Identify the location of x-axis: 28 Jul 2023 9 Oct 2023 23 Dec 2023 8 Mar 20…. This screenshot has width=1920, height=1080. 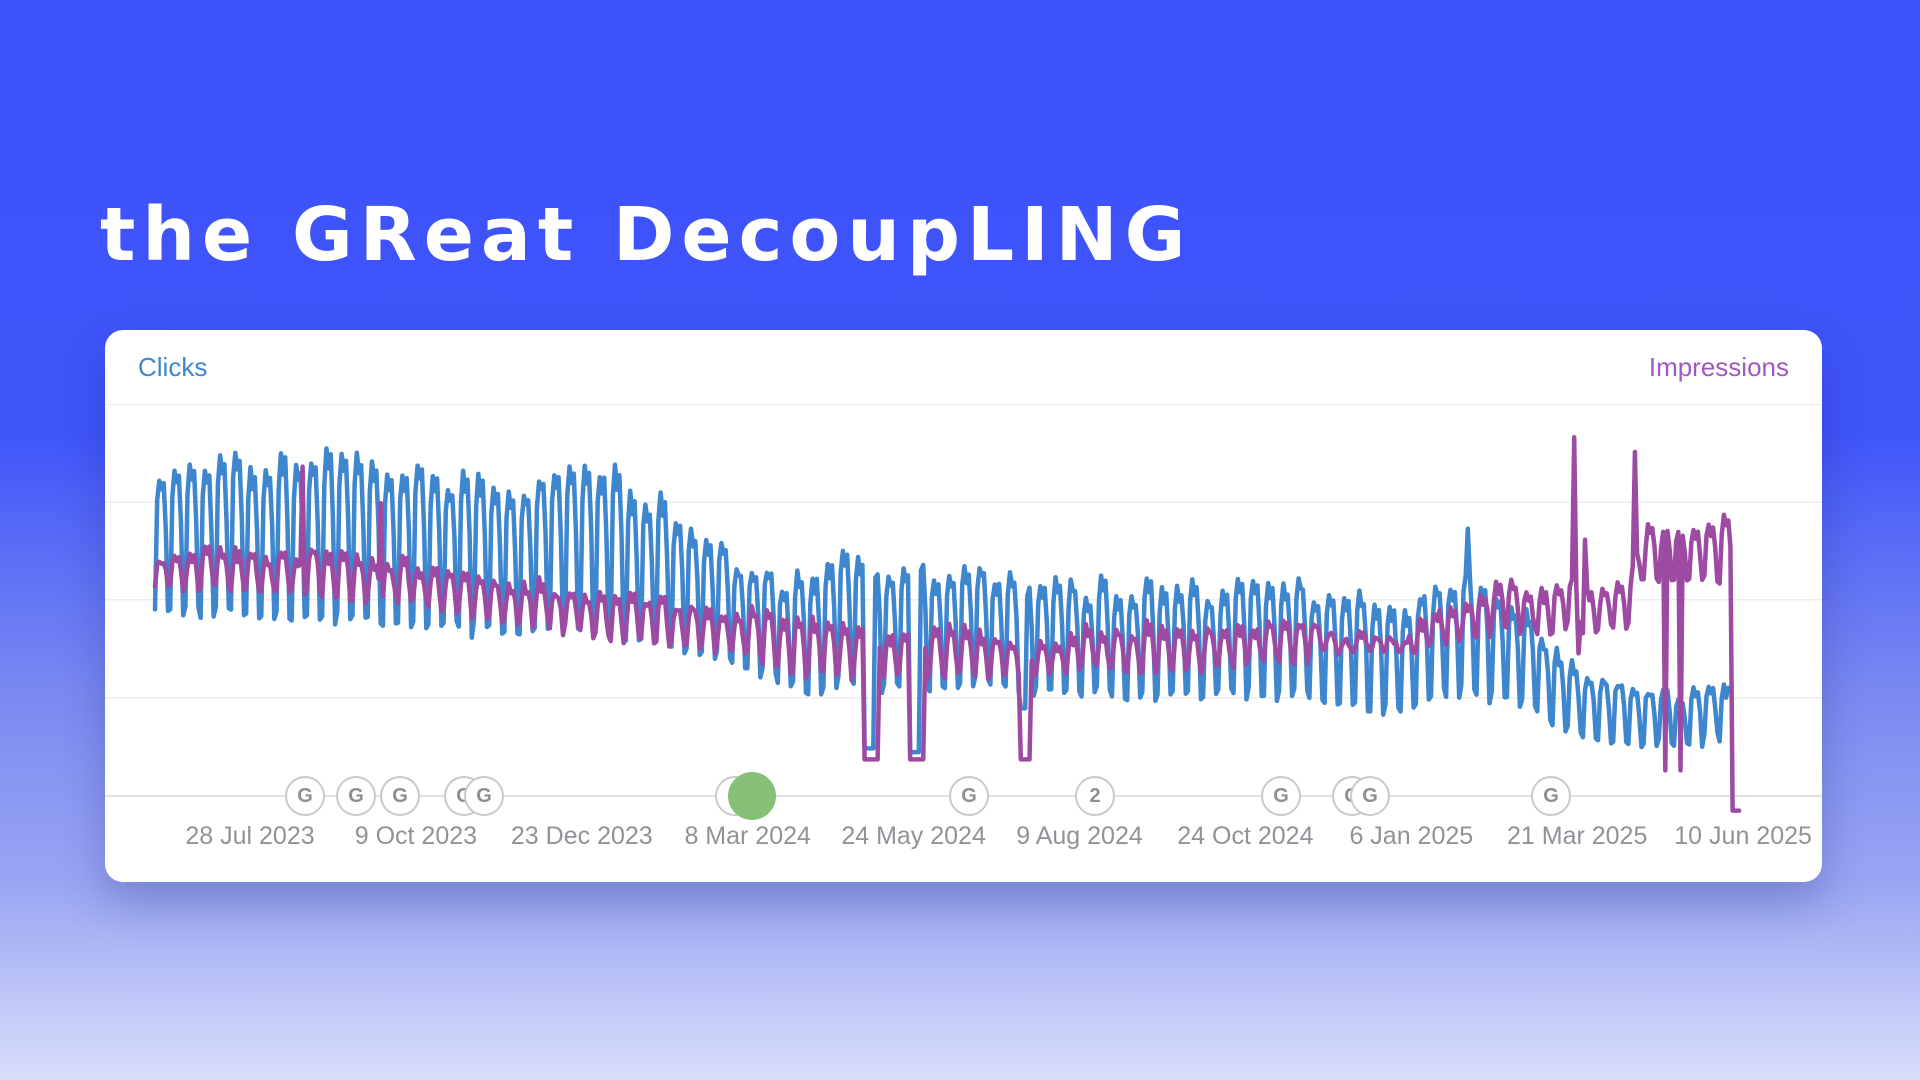
(963, 838).